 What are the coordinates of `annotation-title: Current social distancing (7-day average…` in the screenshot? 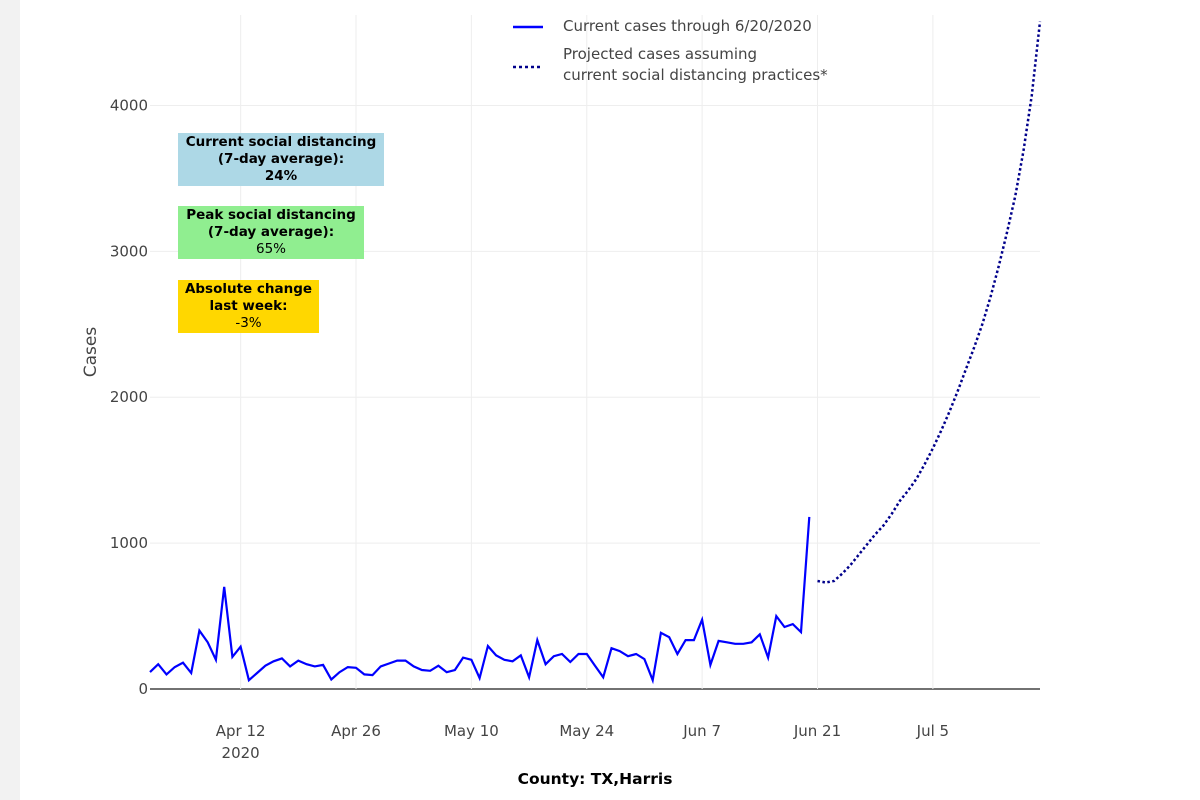 It's located at (281, 150).